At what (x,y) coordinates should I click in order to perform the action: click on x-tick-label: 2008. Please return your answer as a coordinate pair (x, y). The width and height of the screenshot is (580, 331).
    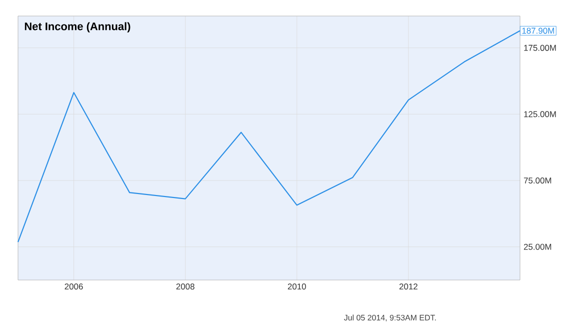
    Looking at the image, I should click on (185, 287).